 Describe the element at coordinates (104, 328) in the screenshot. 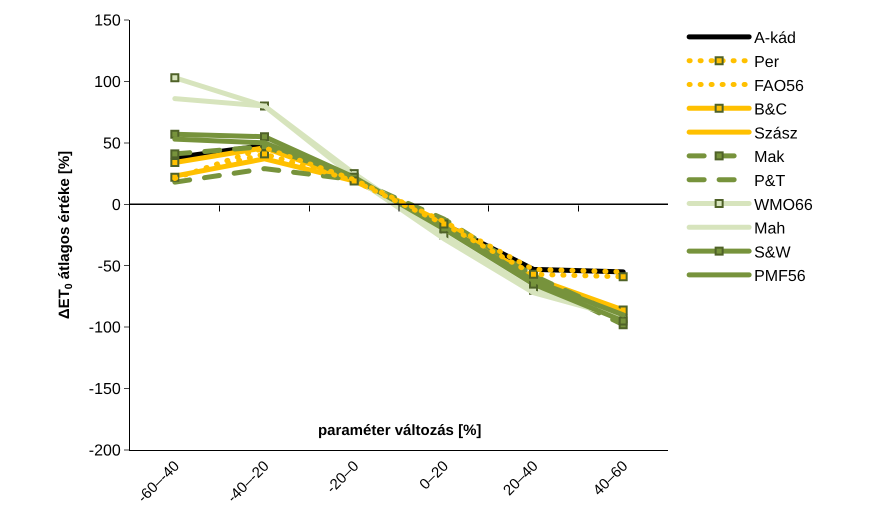

I see `y-tick-label: -100` at that location.